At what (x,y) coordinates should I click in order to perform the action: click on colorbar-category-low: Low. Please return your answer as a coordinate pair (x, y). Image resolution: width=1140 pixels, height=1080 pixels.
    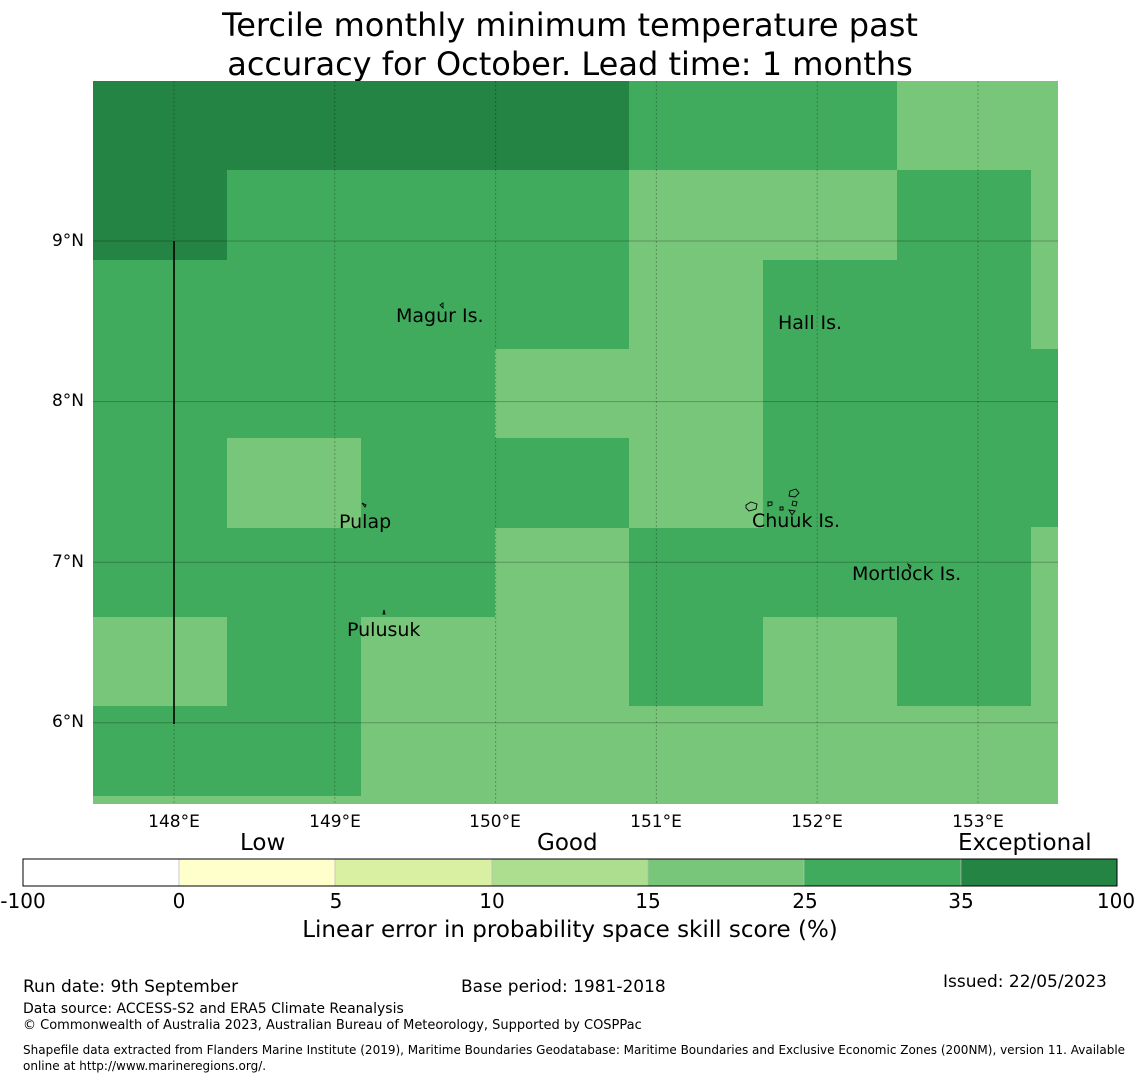
    Looking at the image, I should click on (263, 843).